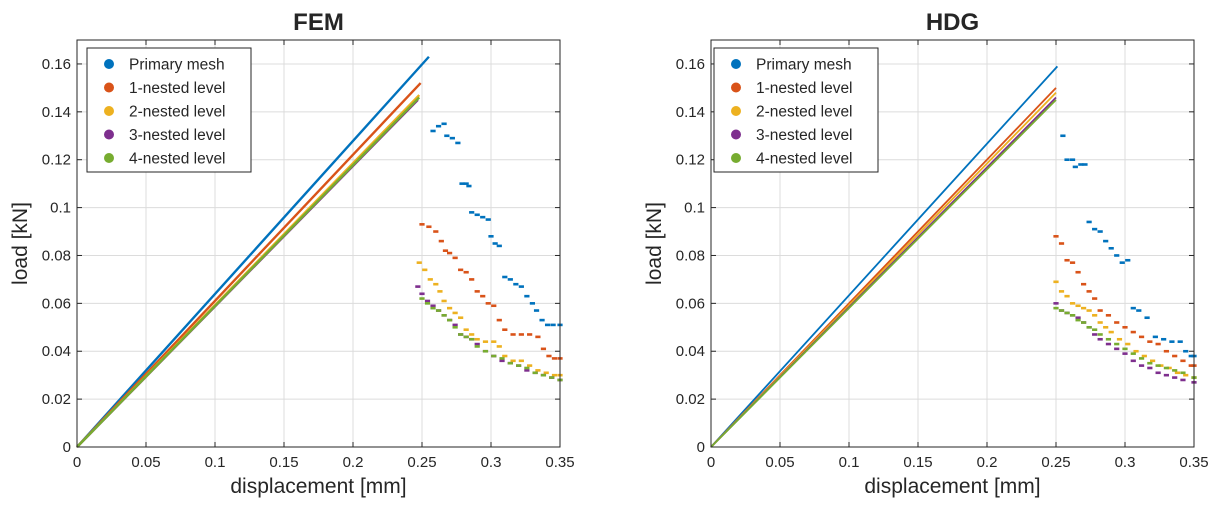 This screenshot has width=1218, height=514. Describe the element at coordinates (690, 351) in the screenshot. I see `y-tick-label: 0.04` at that location.